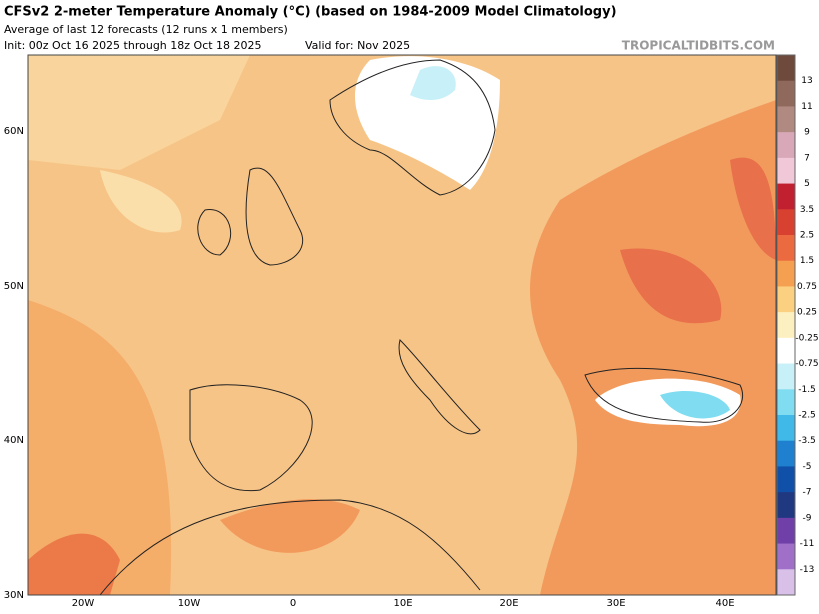  What do you see at coordinates (14, 440) in the screenshot?
I see `lat-label: 40N` at bounding box center [14, 440].